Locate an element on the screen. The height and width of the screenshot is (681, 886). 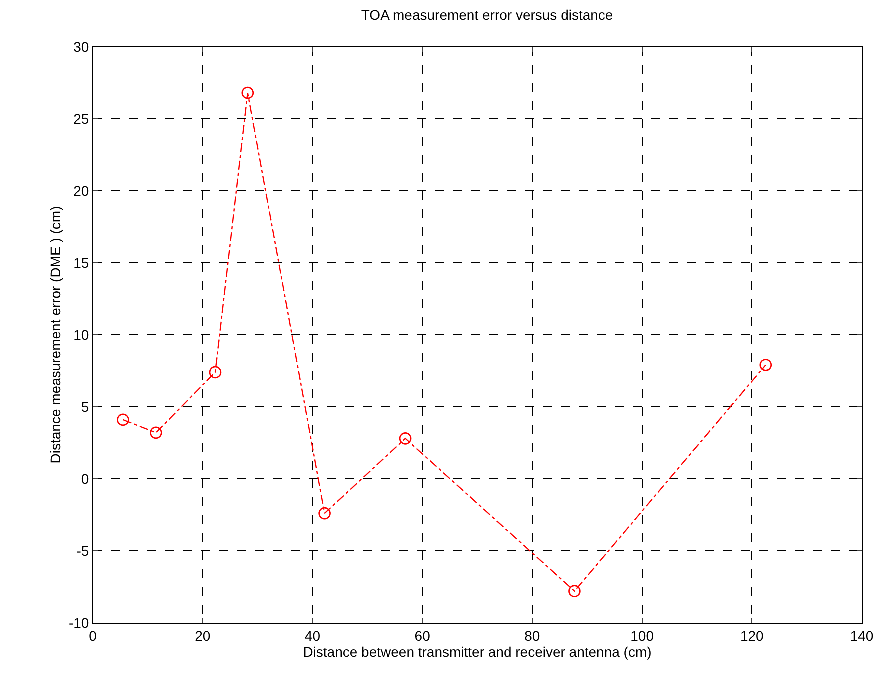
x-tick-label: 120 is located at coordinates (752, 636).